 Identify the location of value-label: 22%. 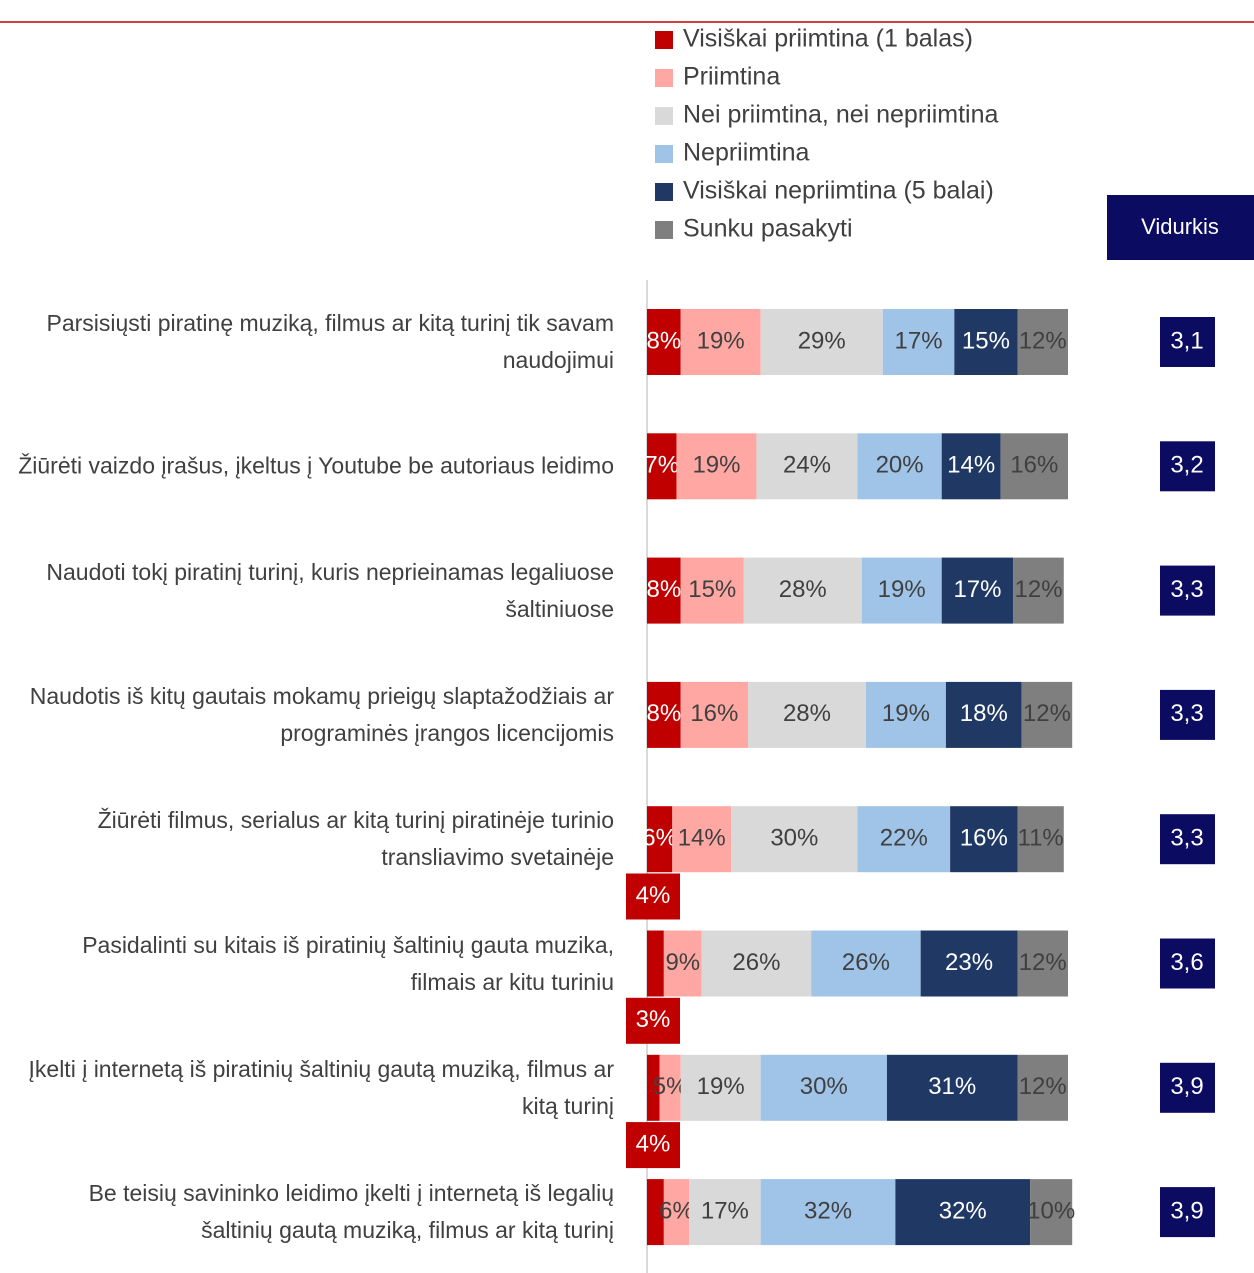
(904, 838).